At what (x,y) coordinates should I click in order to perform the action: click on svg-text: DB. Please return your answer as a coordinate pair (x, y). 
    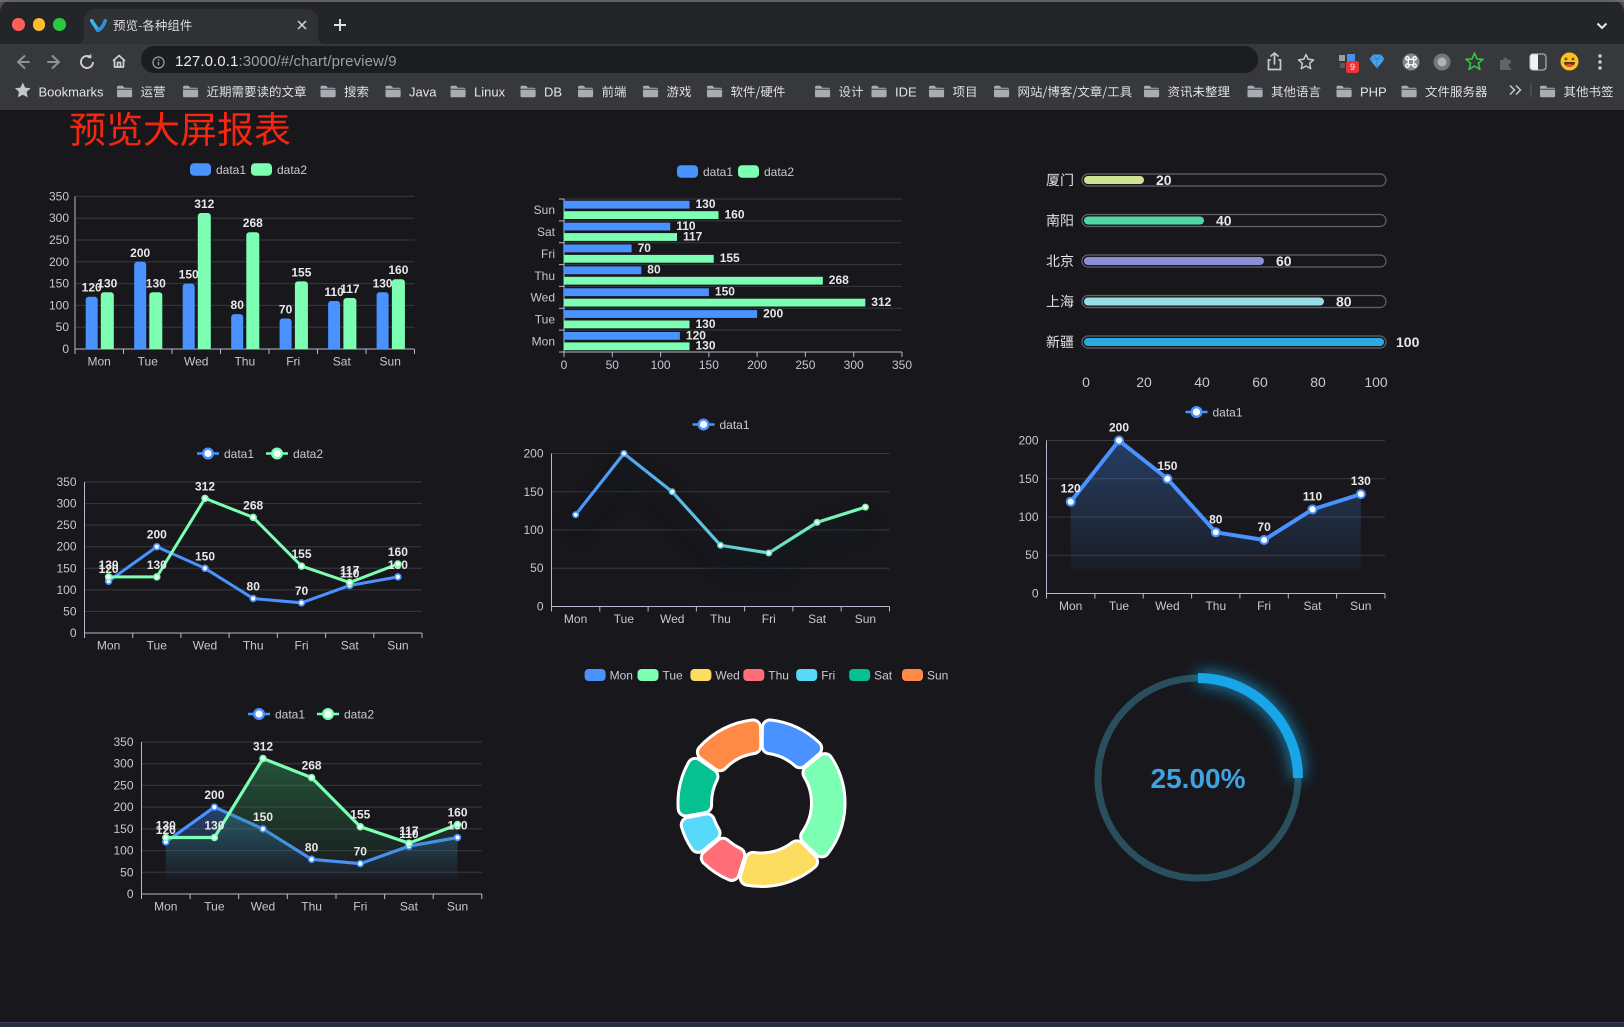
    Looking at the image, I should click on (553, 91).